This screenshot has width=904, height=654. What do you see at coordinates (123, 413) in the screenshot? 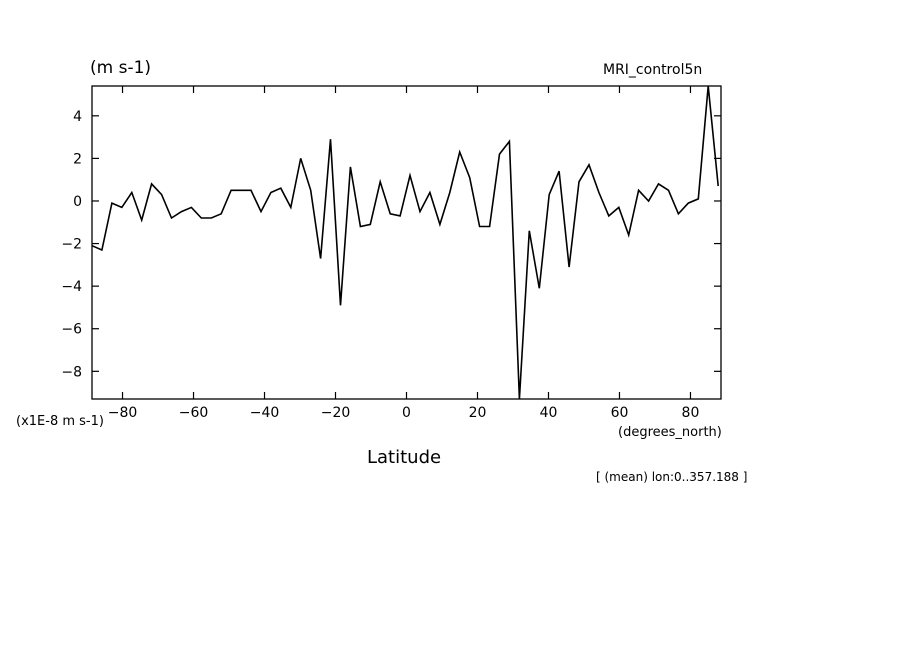
I see `x-tick-label: −80` at bounding box center [123, 413].